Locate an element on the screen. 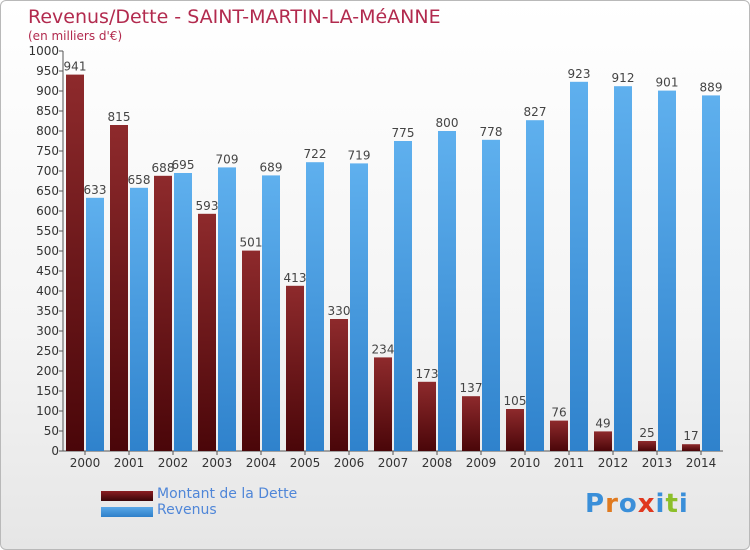 The image size is (750, 550). x-tick-label: 2000 is located at coordinates (85, 463).